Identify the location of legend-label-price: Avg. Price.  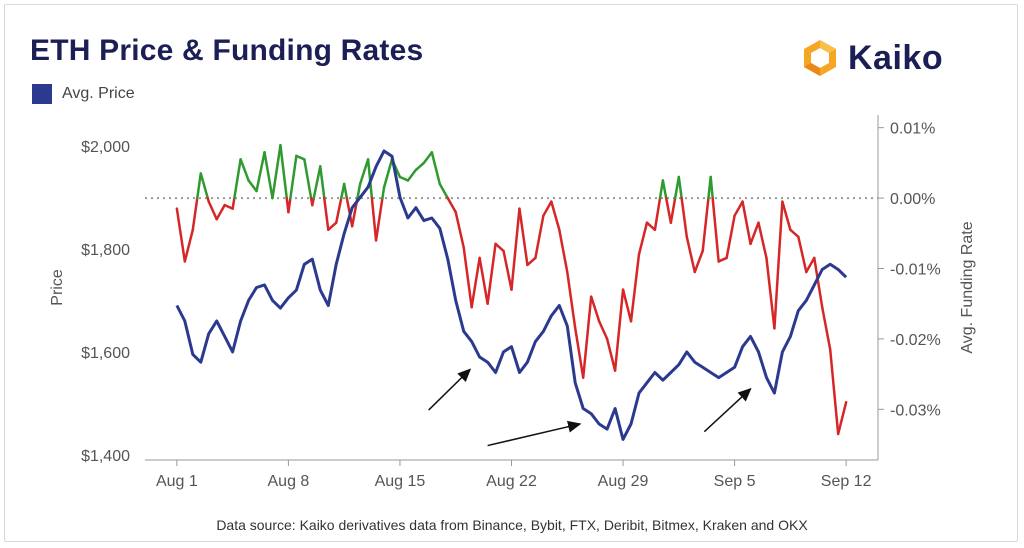
(98, 93).